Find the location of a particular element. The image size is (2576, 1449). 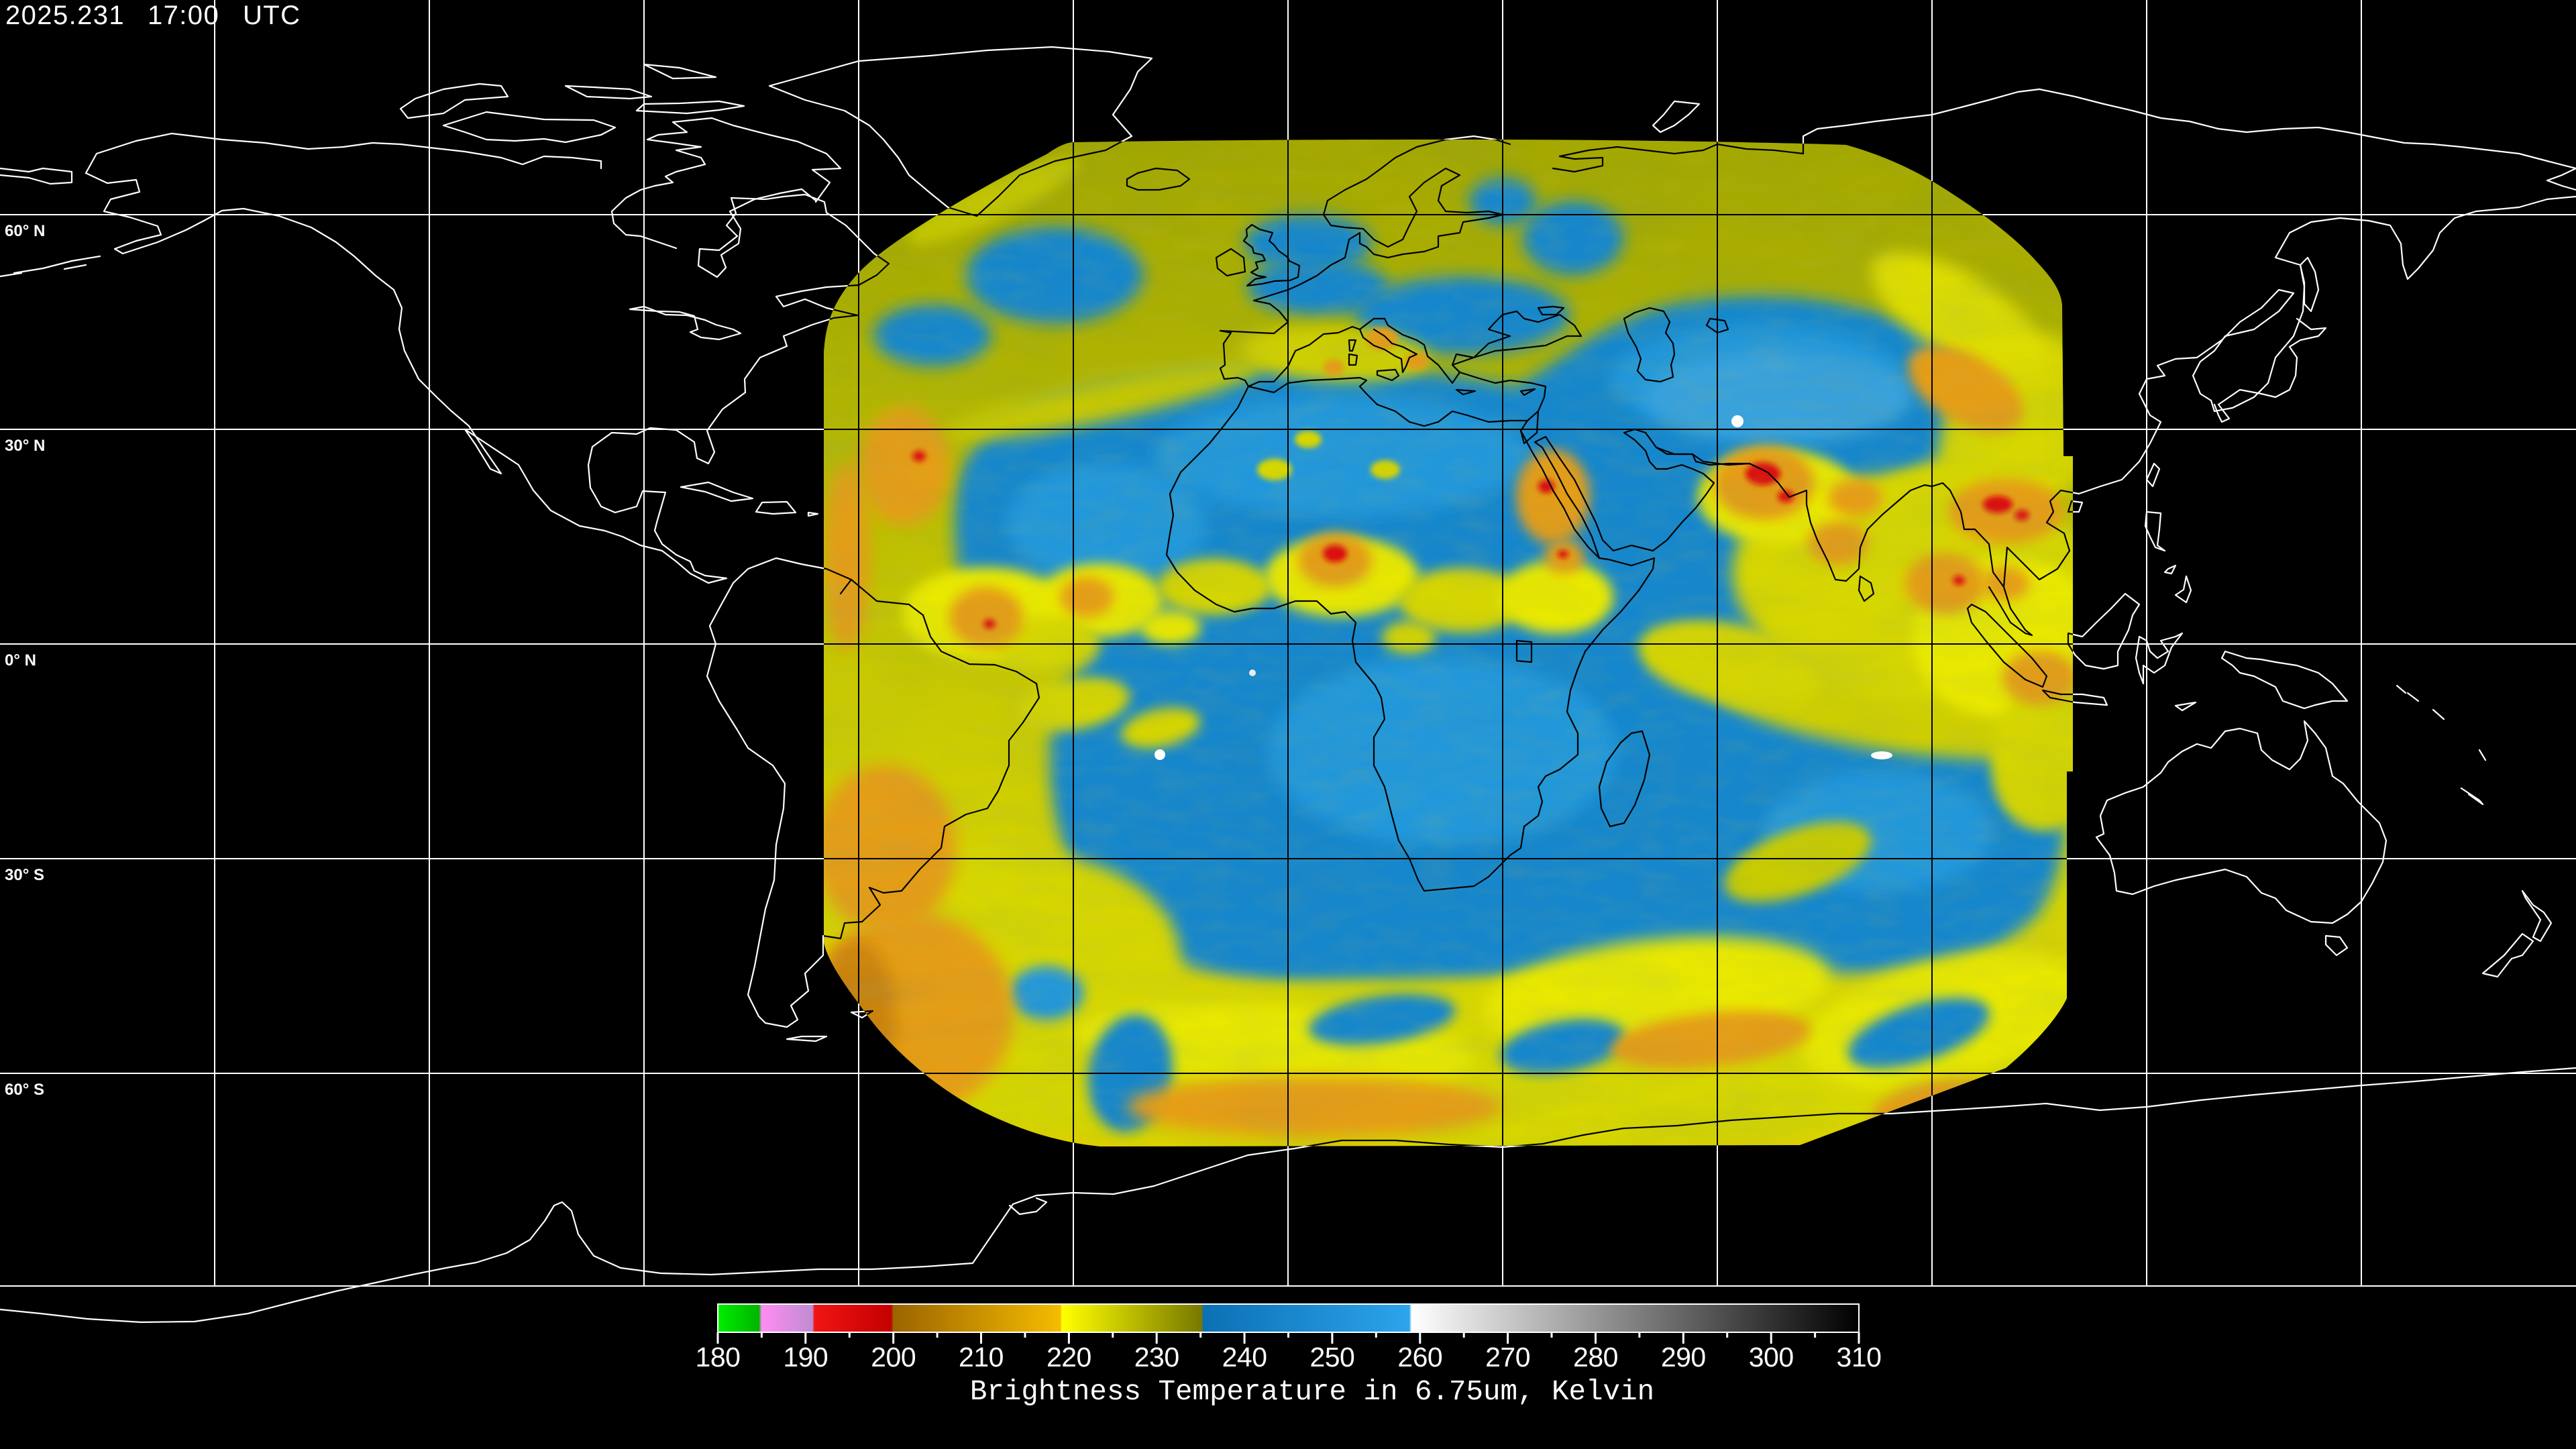

svg-text: 17:00 is located at coordinates (183, 15).